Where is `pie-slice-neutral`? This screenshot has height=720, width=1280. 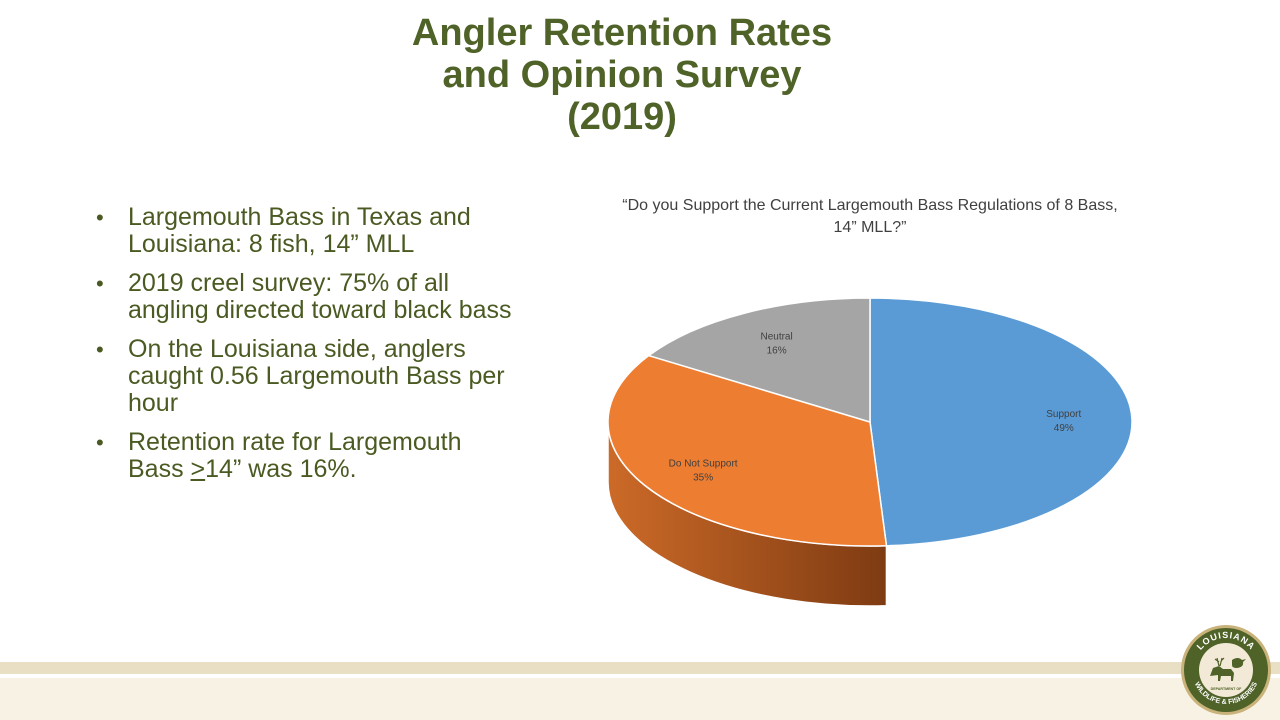 pie-slice-neutral is located at coordinates (759, 360).